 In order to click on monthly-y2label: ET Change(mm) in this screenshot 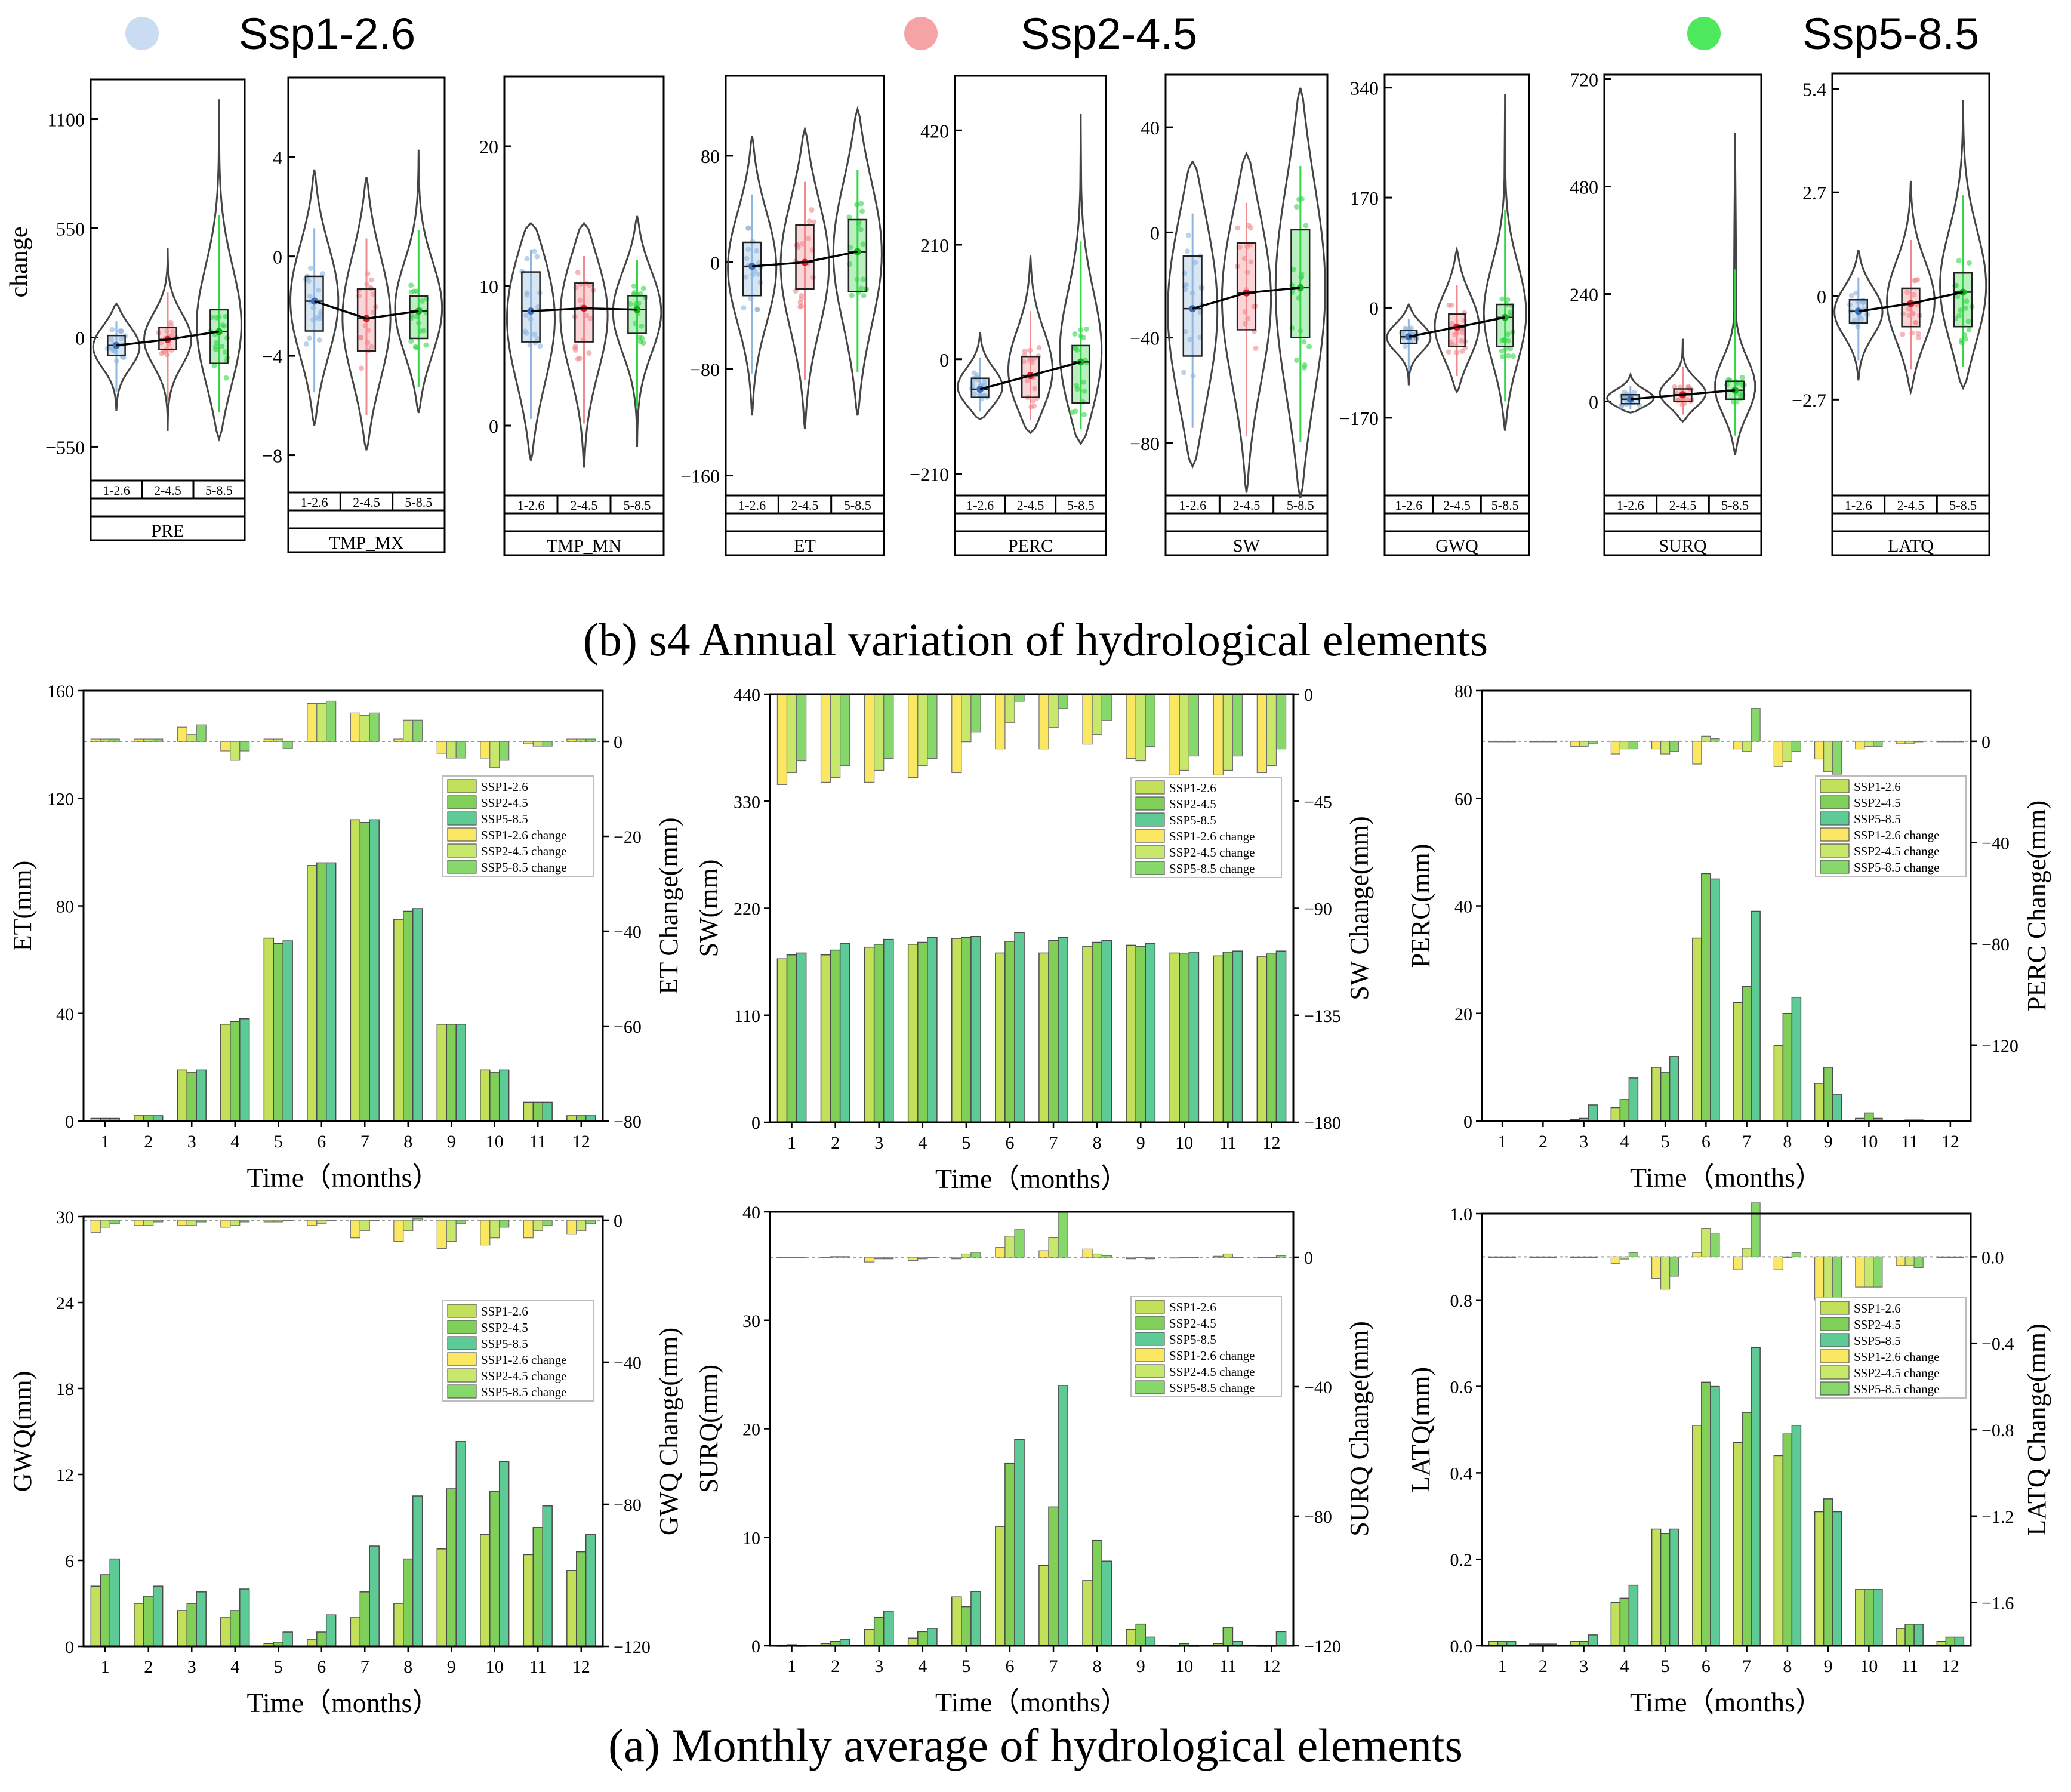, I will do `click(669, 905)`.